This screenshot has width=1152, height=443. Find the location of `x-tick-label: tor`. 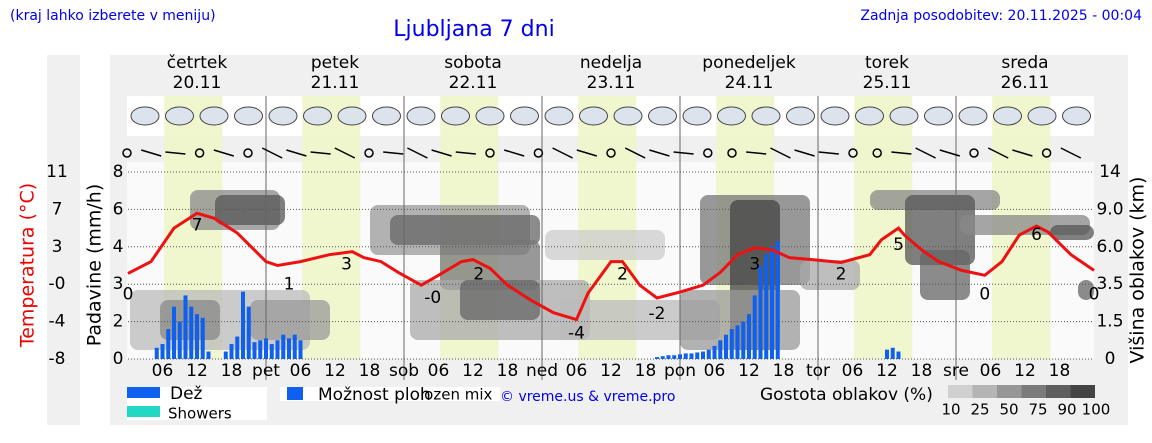

x-tick-label: tor is located at coordinates (818, 371).